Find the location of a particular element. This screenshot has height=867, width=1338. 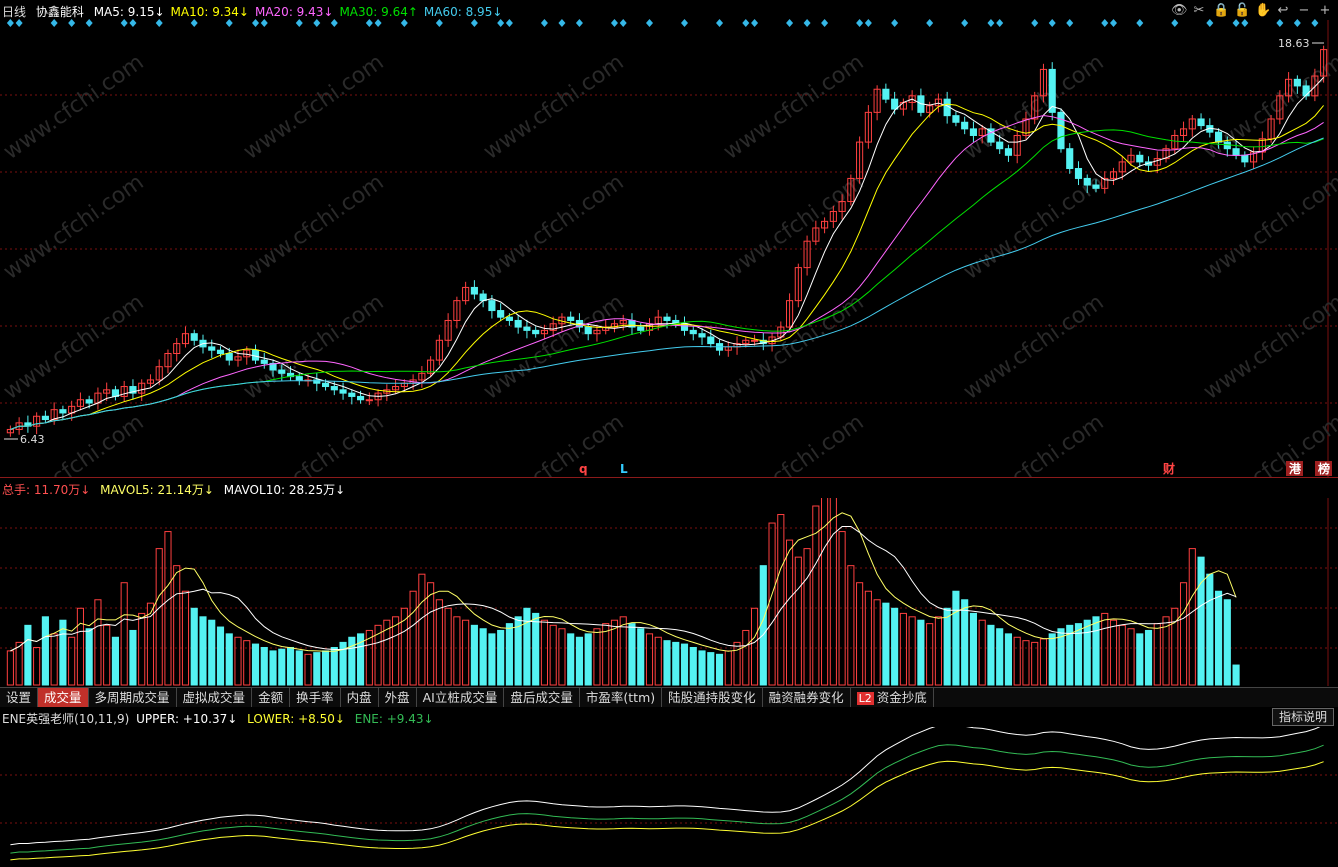

tab-9: 盘后成交量 is located at coordinates (542, 697).